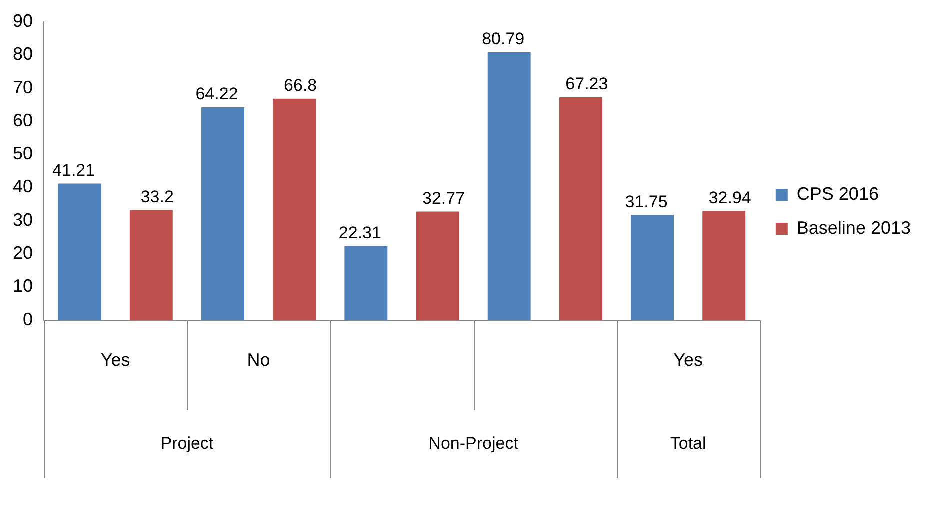 This screenshot has width=931, height=522. What do you see at coordinates (587, 84) in the screenshot?
I see `data-label: 67.23` at bounding box center [587, 84].